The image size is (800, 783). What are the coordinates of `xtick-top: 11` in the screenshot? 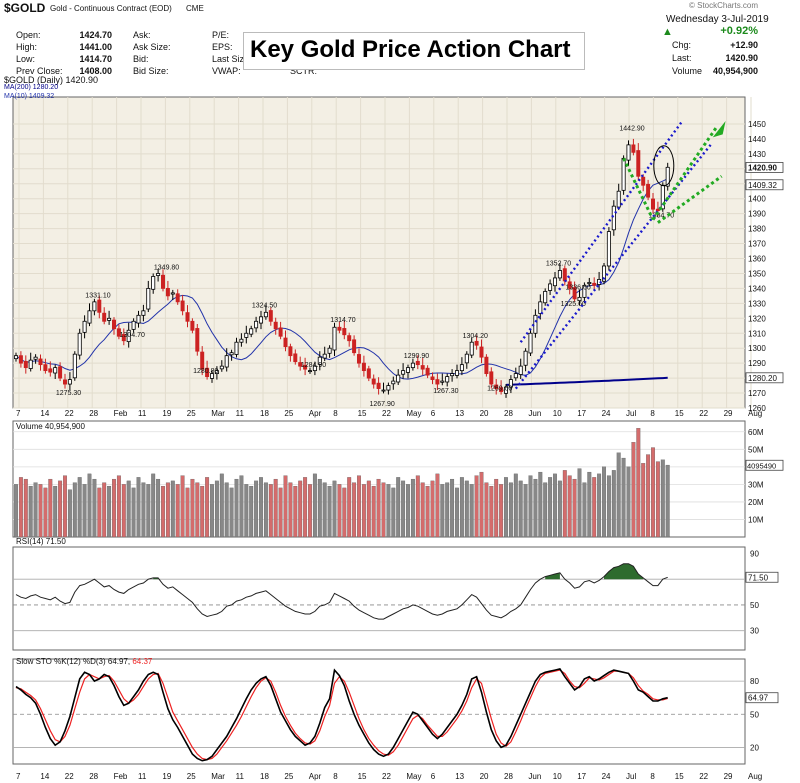 It's located at (142, 413).